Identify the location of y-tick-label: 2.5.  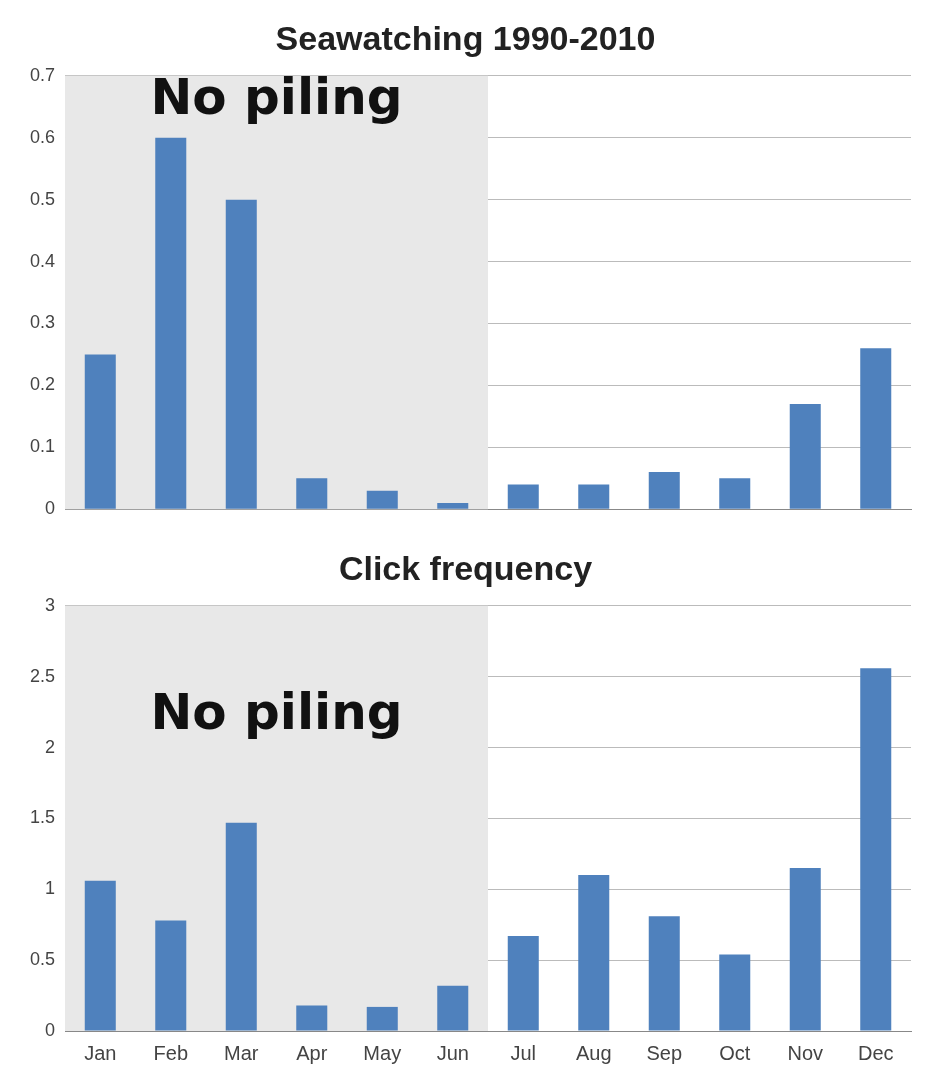
(42, 675).